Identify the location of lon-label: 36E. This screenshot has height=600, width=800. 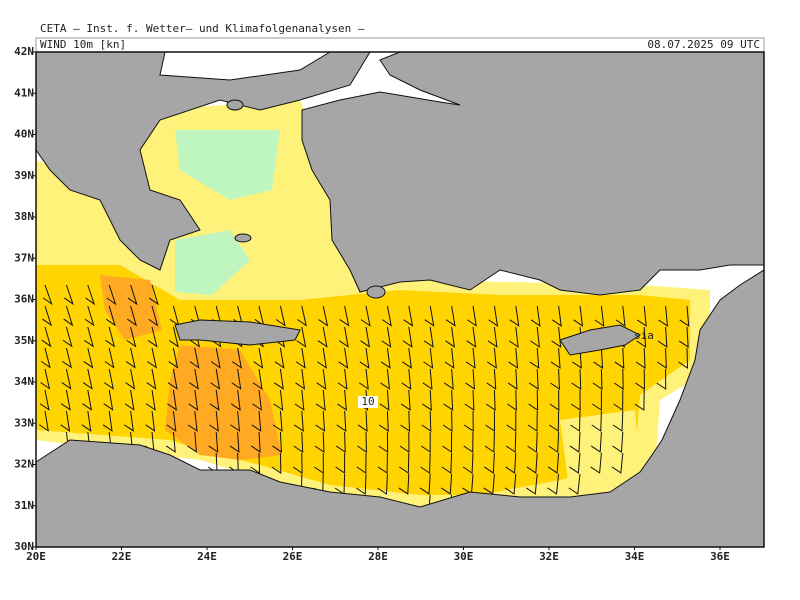
(720, 556).